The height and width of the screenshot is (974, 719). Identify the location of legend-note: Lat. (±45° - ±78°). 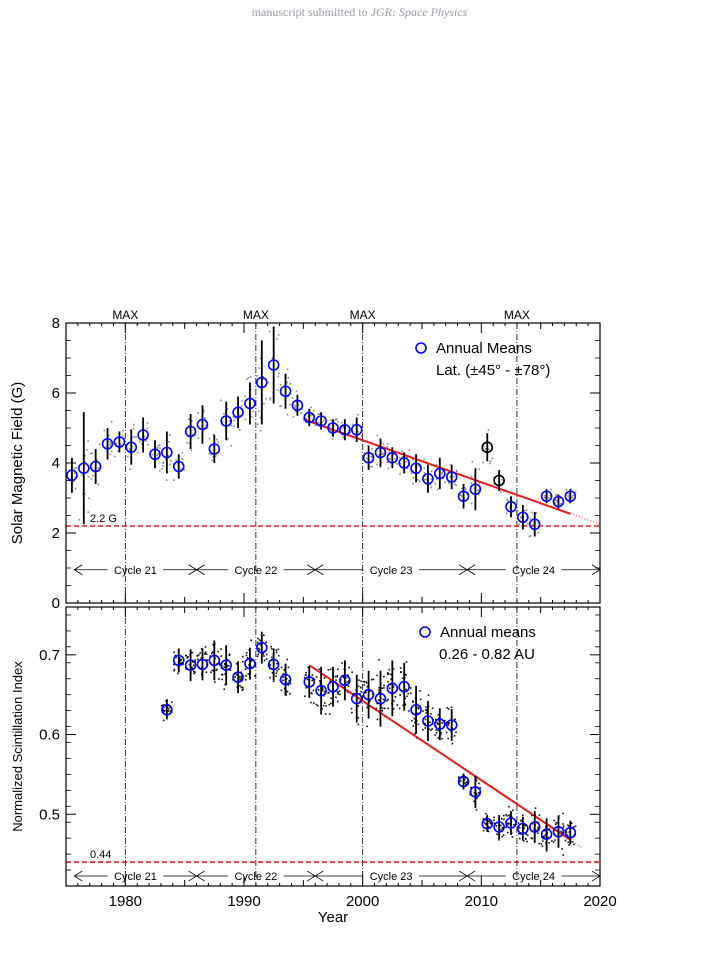
(493, 370).